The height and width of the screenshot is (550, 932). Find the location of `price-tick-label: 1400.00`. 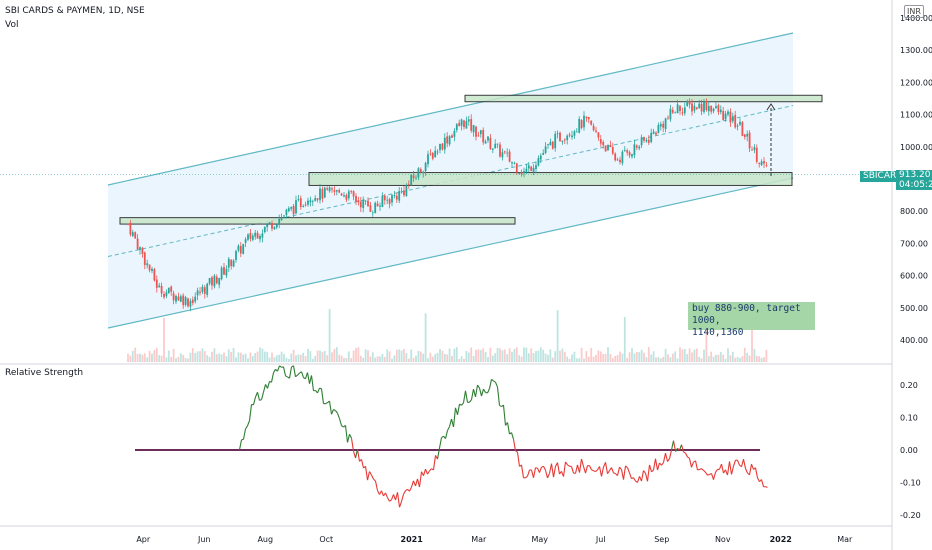

price-tick-label: 1400.00 is located at coordinates (916, 18).